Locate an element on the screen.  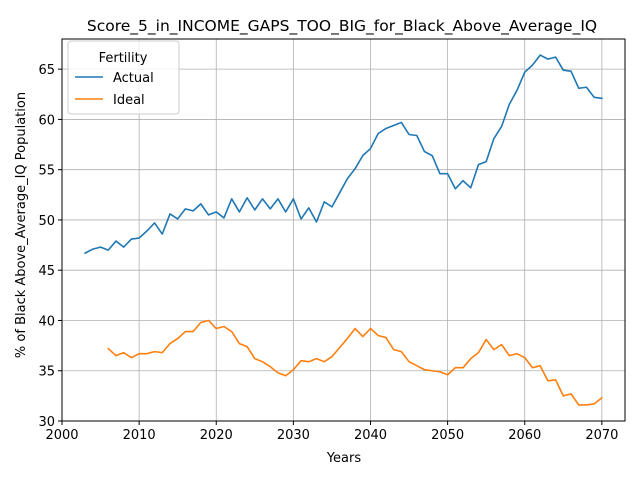
x-tick-label: 2040 is located at coordinates (370, 435).